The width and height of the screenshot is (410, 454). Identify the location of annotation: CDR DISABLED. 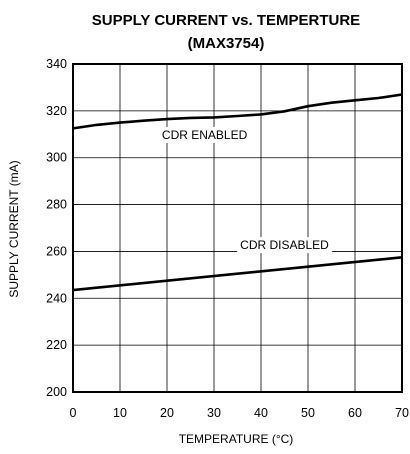
(285, 245).